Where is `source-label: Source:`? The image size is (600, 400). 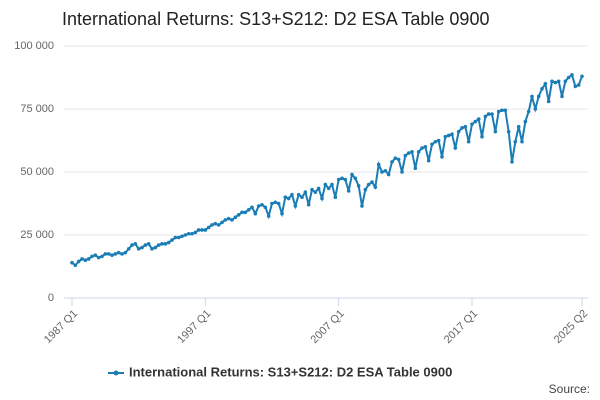 source-label: Source: is located at coordinates (569, 389).